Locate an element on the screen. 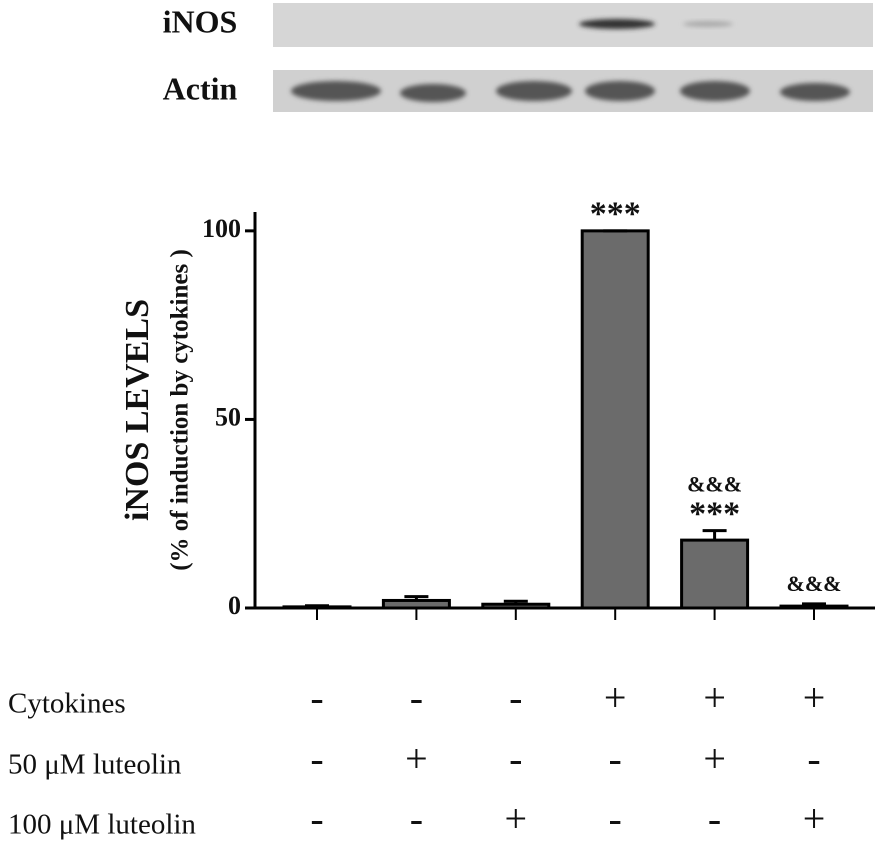 The image size is (879, 853). y-axis-subtitle: (% of induction by cytokines ) is located at coordinates (180, 410).